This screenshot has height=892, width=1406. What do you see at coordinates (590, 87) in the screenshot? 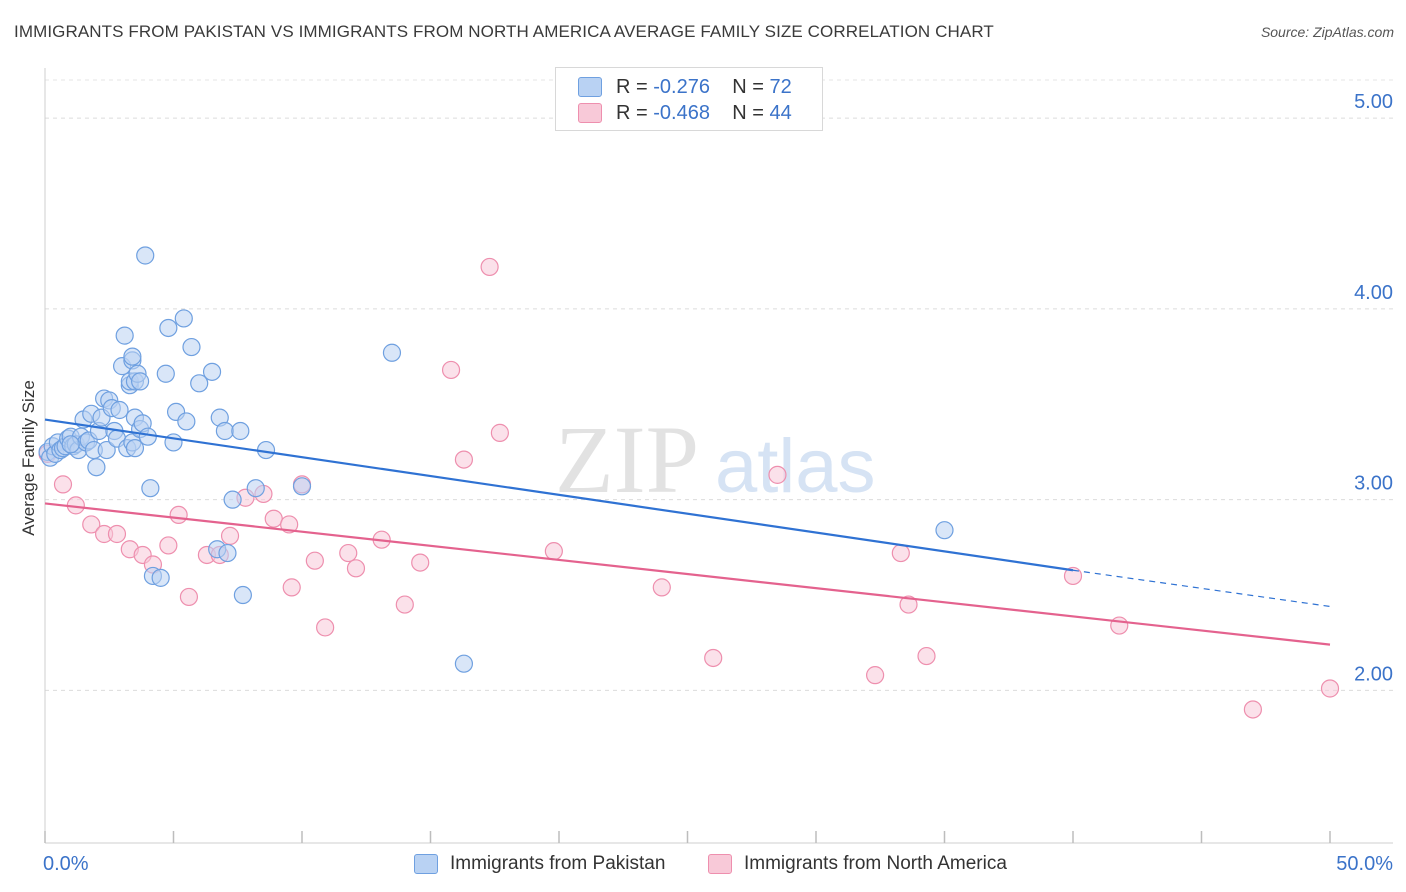
I see `pakistan-swatch` at bounding box center [590, 87].